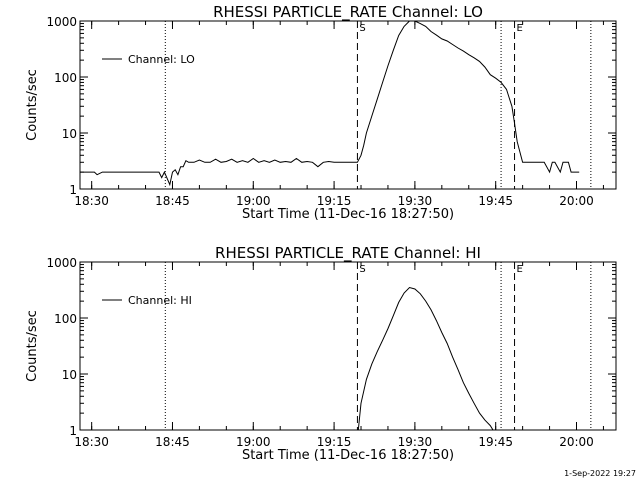 This screenshot has height=480, width=640. What do you see at coordinates (348, 12) in the screenshot?
I see `chart-title: RHESSI PARTICLE_RATE Channel: LO` at bounding box center [348, 12].